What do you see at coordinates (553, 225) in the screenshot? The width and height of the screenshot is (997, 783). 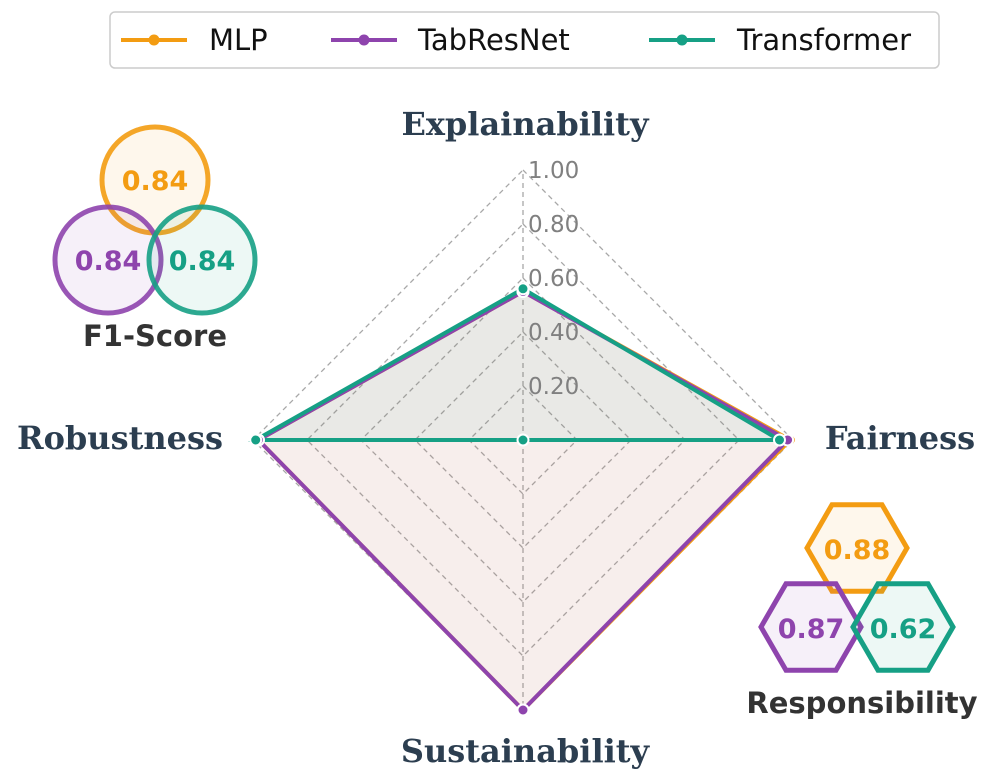 I see `tick-label-4: 0.80` at bounding box center [553, 225].